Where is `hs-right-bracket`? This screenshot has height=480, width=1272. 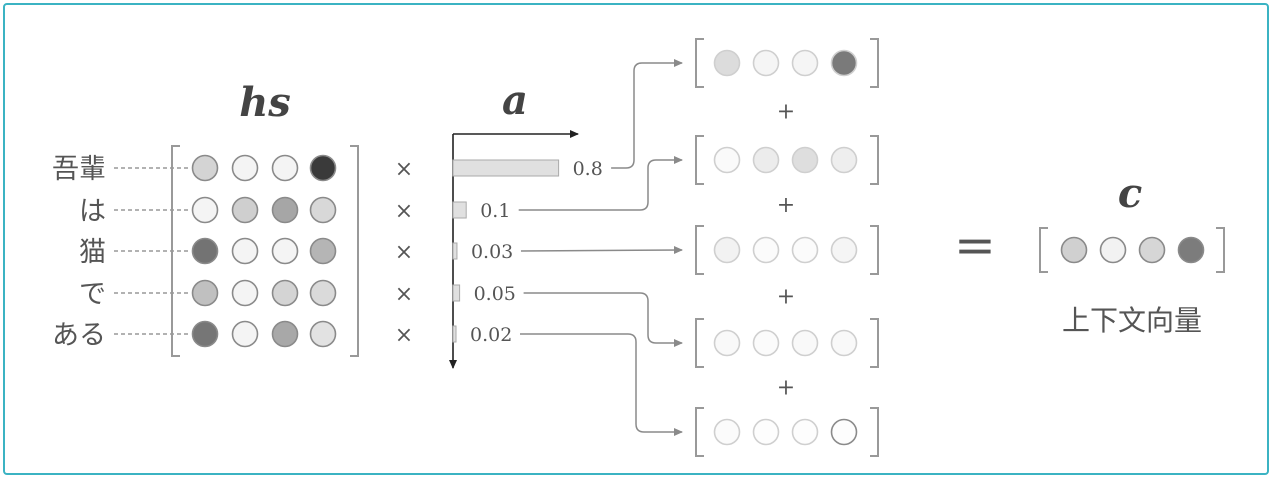
hs-right-bracket is located at coordinates (354, 251).